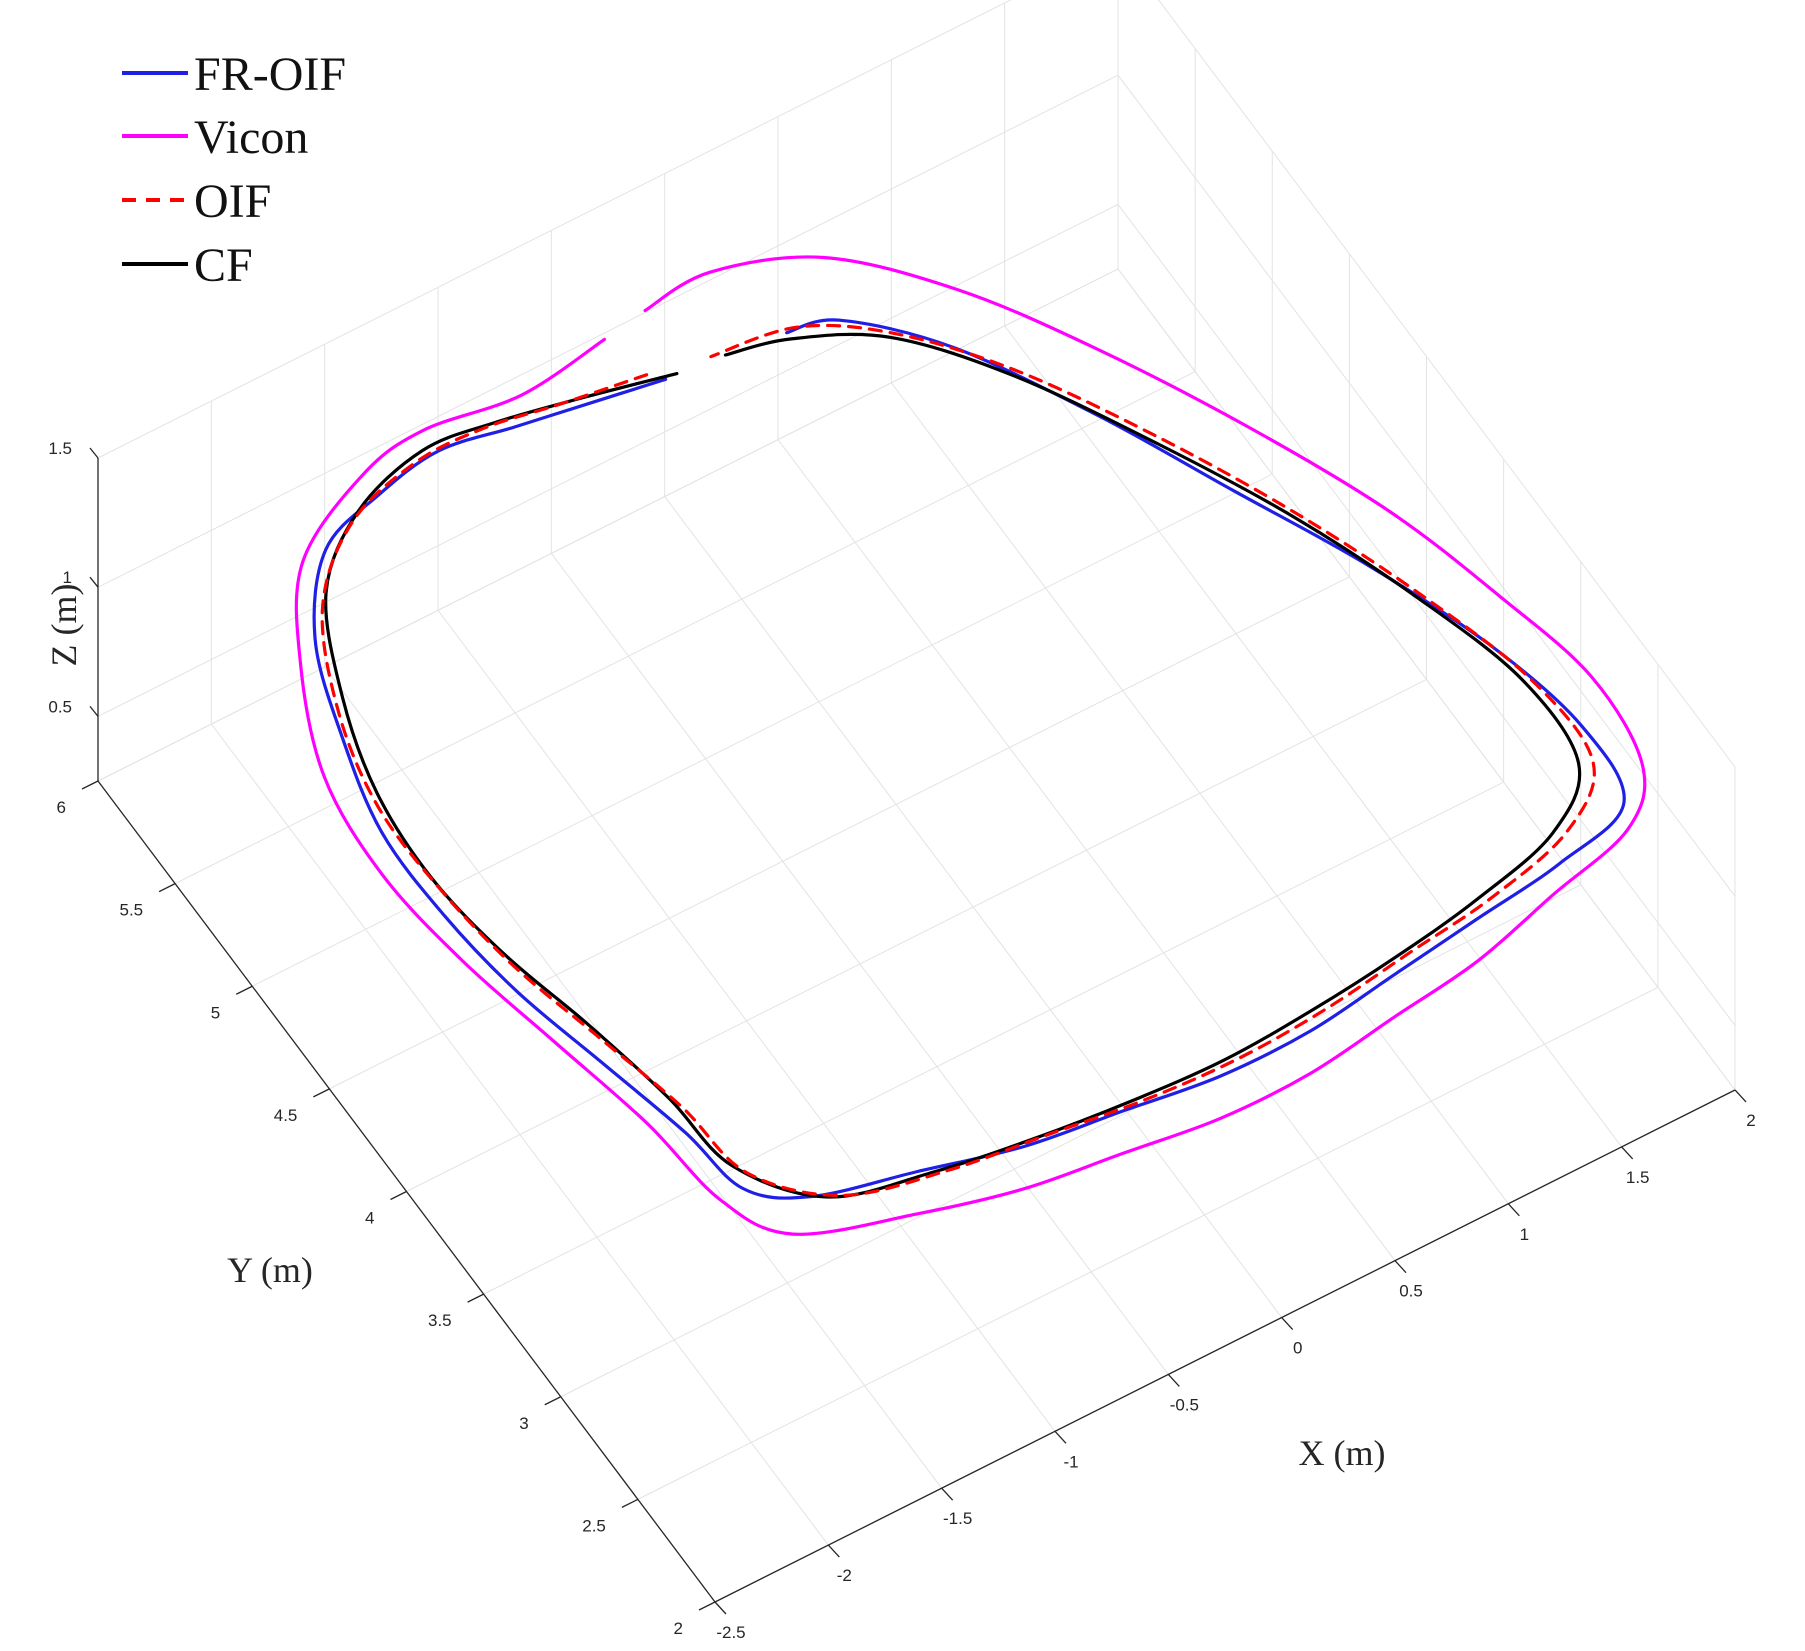  I want to click on x-tick-label-1: -2, so click(844, 1575).